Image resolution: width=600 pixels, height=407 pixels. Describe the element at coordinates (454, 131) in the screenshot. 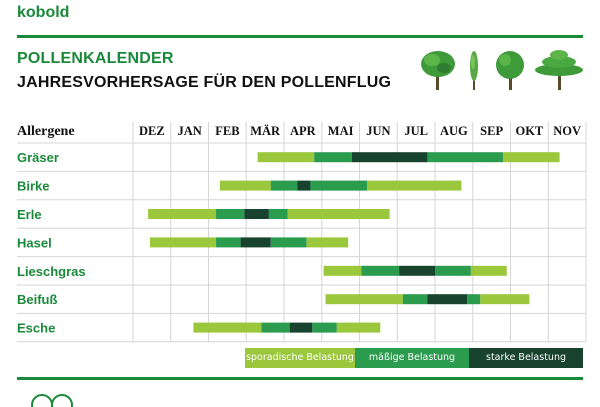

I see `month-label: AUG` at that location.